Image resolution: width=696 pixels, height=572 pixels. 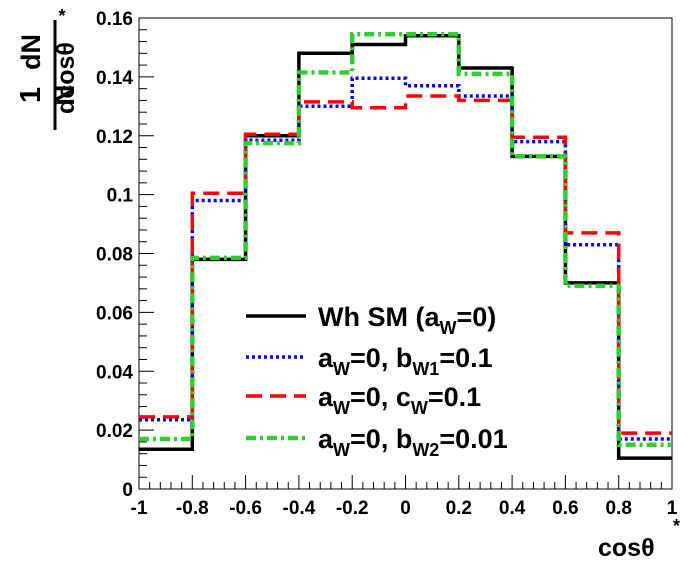 I want to click on x-tick-label: 0.6, so click(x=565, y=508).